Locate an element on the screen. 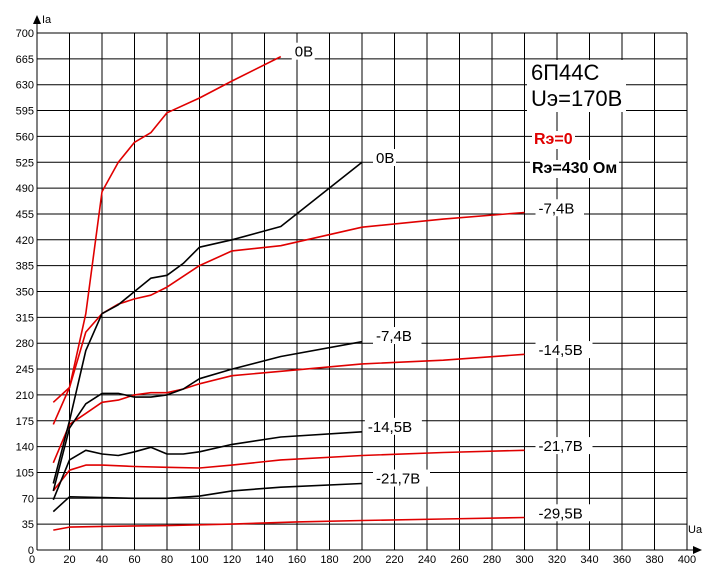 Image resolution: width=720 pixels, height=576 pixels. x-tick-label: 220 is located at coordinates (394, 560).